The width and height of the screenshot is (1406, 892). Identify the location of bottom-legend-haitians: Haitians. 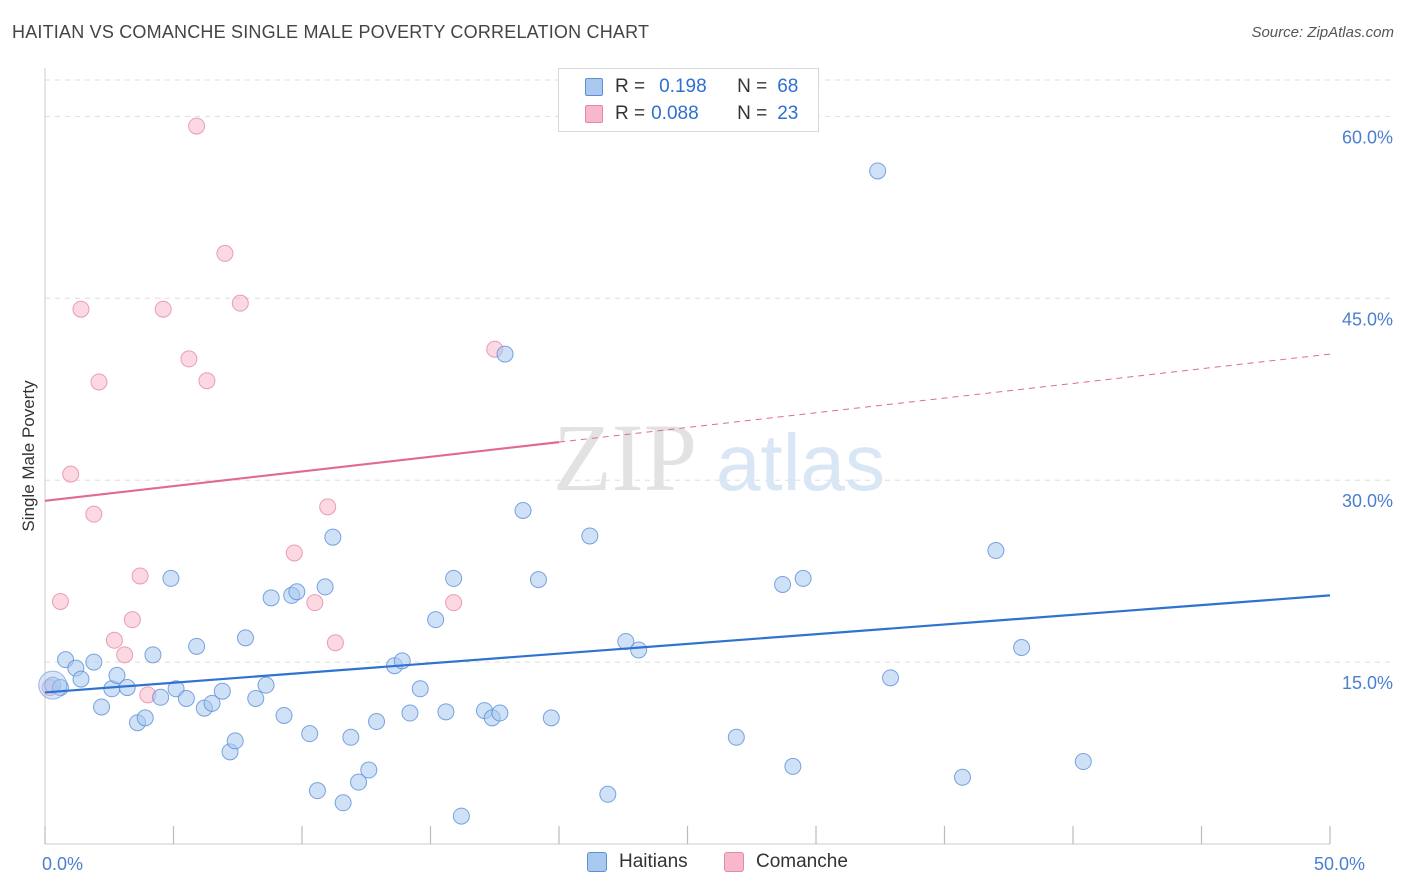
(637, 862).